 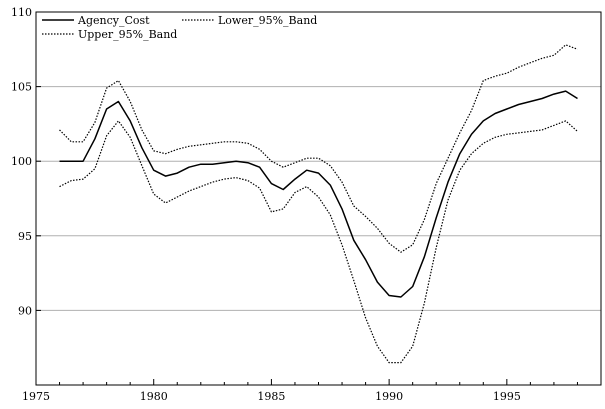 What do you see at coordinates (21, 87) in the screenshot?
I see `y-tick-label: 105` at bounding box center [21, 87].